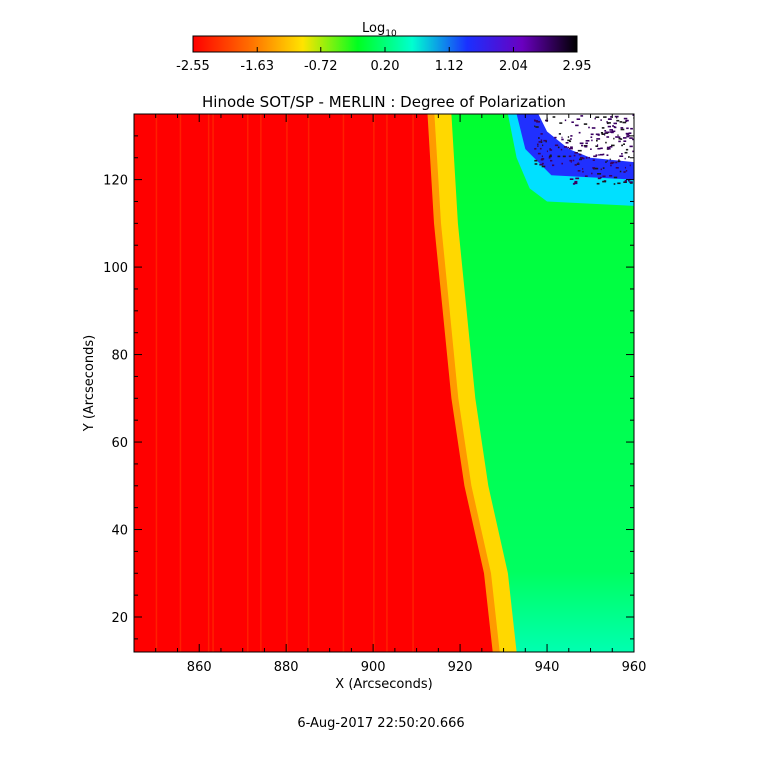 Image resolution: width=768 pixels, height=772 pixels. I want to click on colorbar-title-subscript: 10, so click(391, 34).